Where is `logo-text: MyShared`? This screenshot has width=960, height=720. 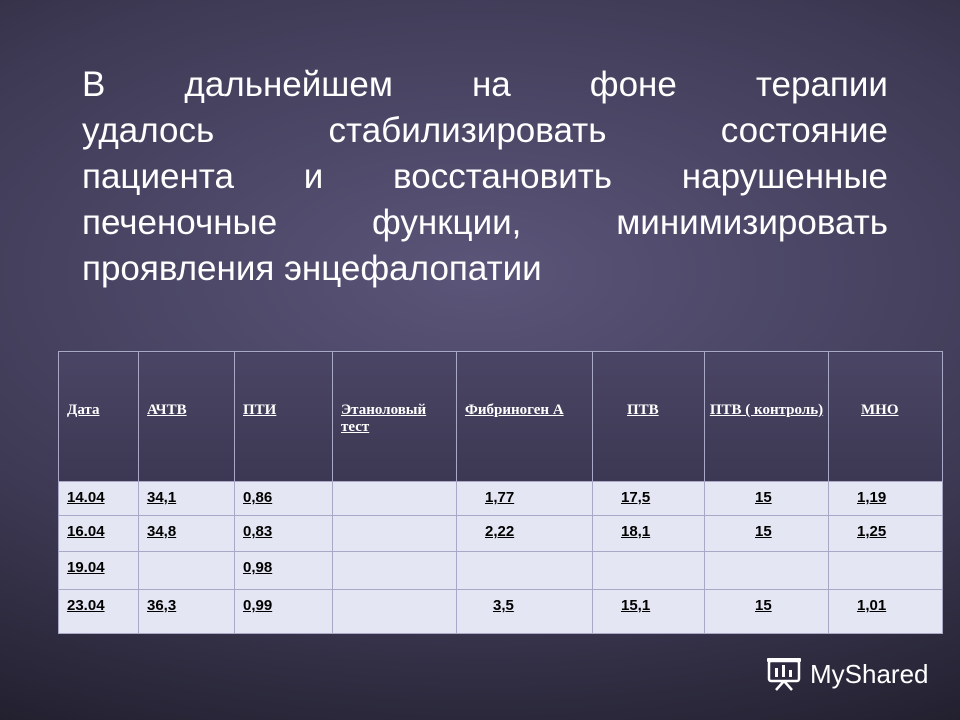 logo-text: MyShared is located at coordinates (869, 674).